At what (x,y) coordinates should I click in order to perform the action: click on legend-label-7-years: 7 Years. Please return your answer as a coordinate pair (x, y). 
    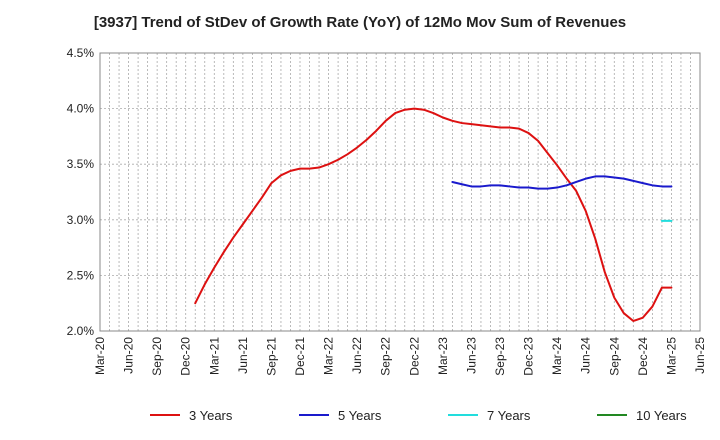
    Looking at the image, I should click on (509, 415).